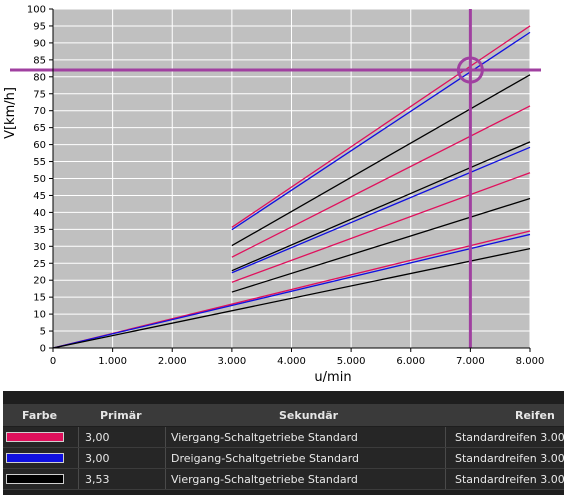 The height and width of the screenshot is (495, 564). What do you see at coordinates (39, 26) in the screenshot?
I see `y-tick-label: 95` at bounding box center [39, 26].